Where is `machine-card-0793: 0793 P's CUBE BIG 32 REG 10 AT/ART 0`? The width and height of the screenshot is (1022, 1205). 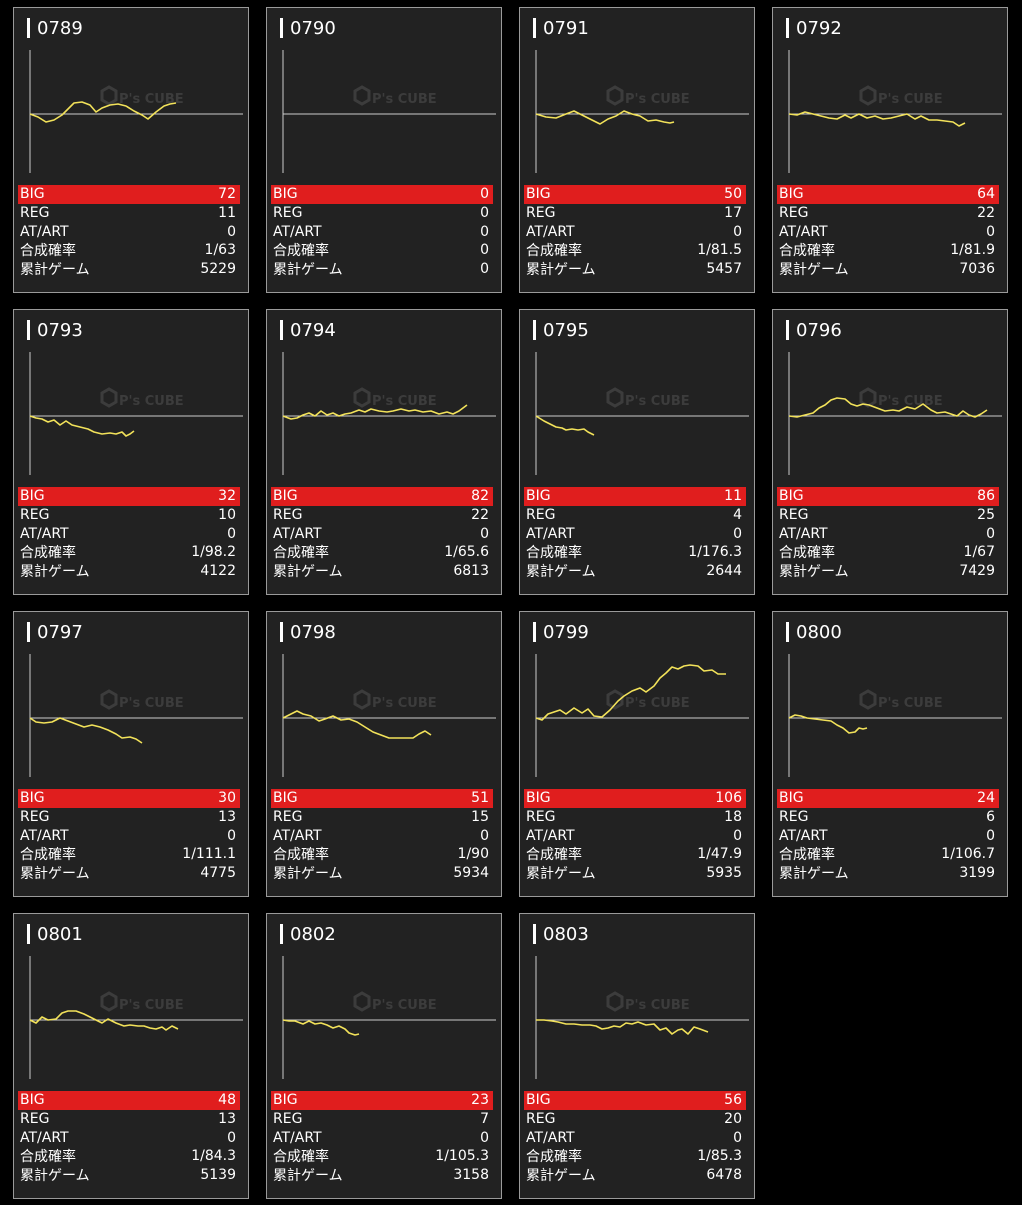
machine-card-0793: 0793 P's CUBE BIG 32 REG 10 AT/ART 0 is located at coordinates (131, 452).